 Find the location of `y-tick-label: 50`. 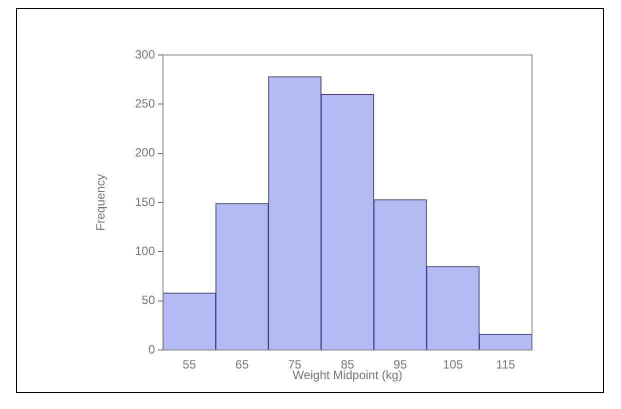

y-tick-label: 50 is located at coordinates (149, 300).